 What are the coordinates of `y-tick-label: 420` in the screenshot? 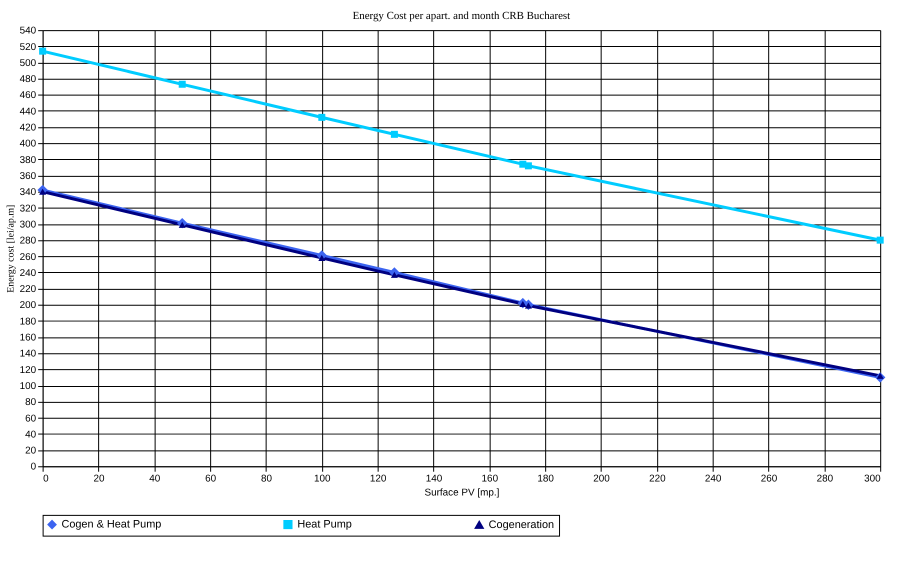 It's located at (28, 128).